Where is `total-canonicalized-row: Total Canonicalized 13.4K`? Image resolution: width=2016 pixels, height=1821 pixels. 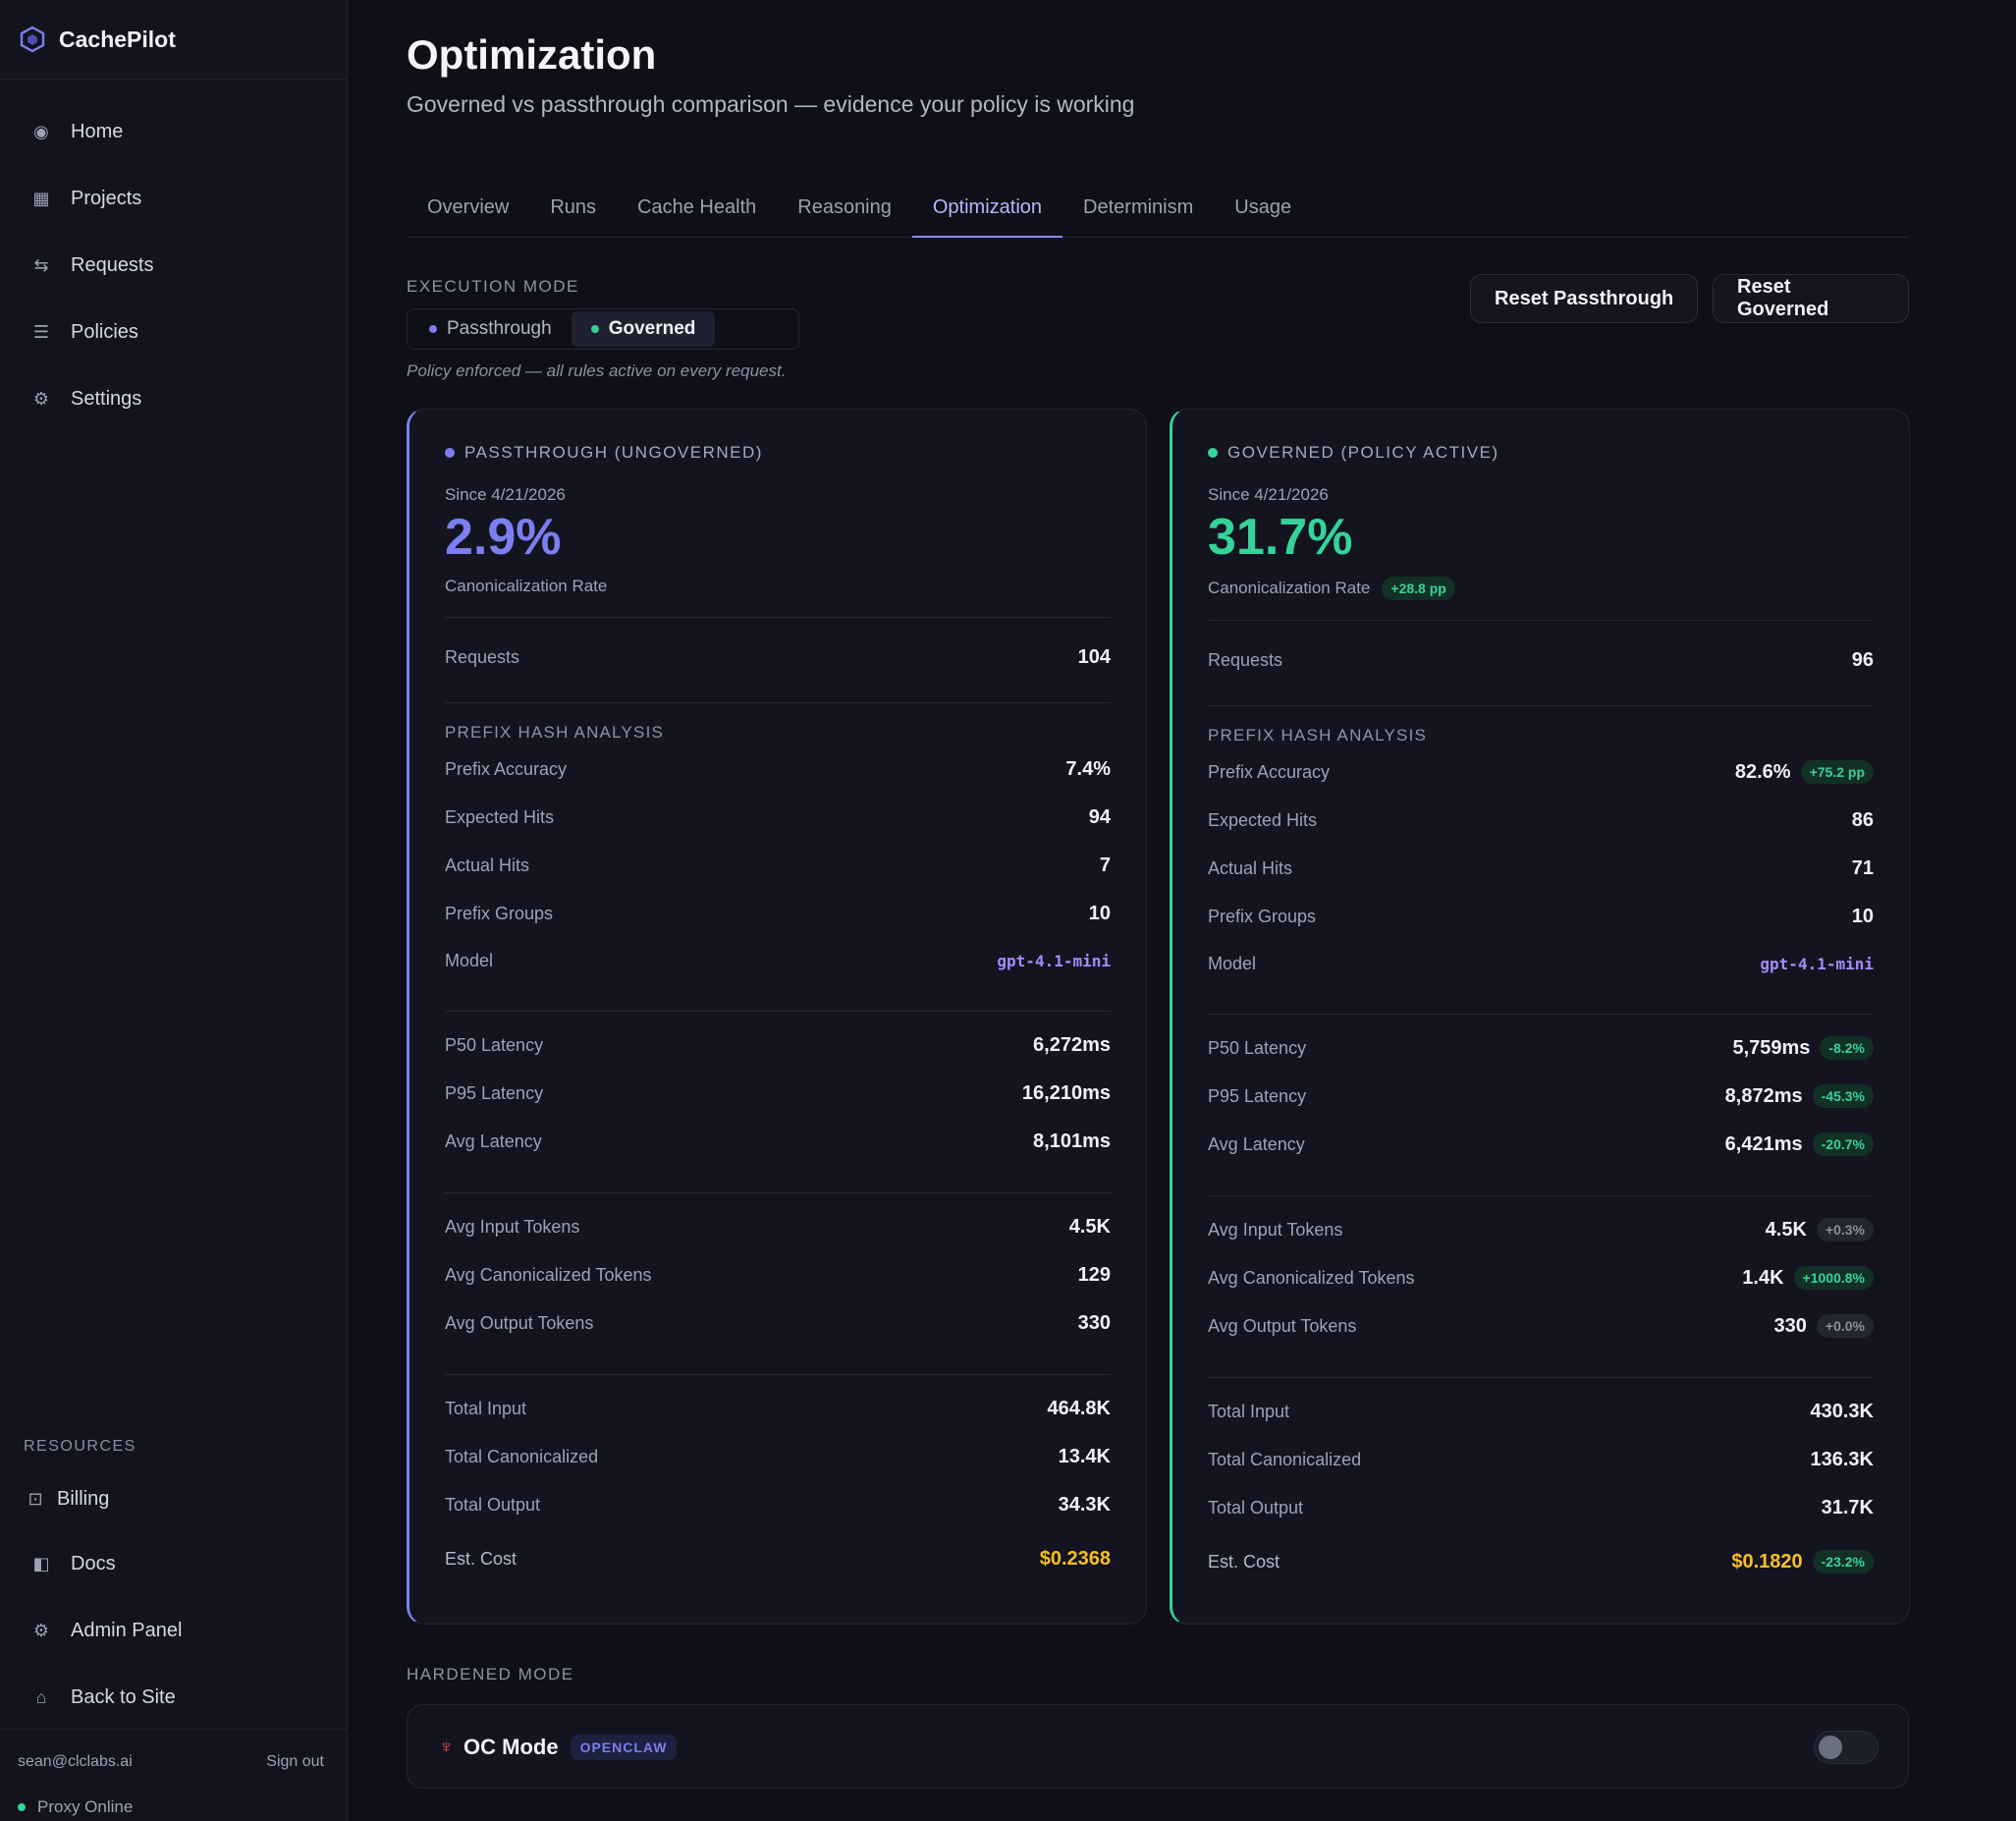 total-canonicalized-row: Total Canonicalized 13.4K is located at coordinates (778, 1456).